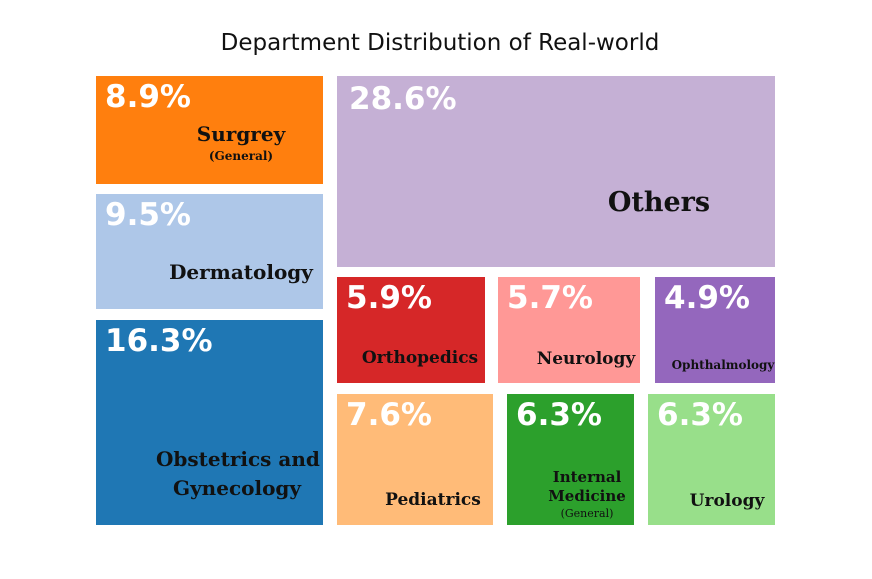 The height and width of the screenshot is (579, 872). Describe the element at coordinates (727, 501) in the screenshot. I see `tile-label: Urology` at that location.